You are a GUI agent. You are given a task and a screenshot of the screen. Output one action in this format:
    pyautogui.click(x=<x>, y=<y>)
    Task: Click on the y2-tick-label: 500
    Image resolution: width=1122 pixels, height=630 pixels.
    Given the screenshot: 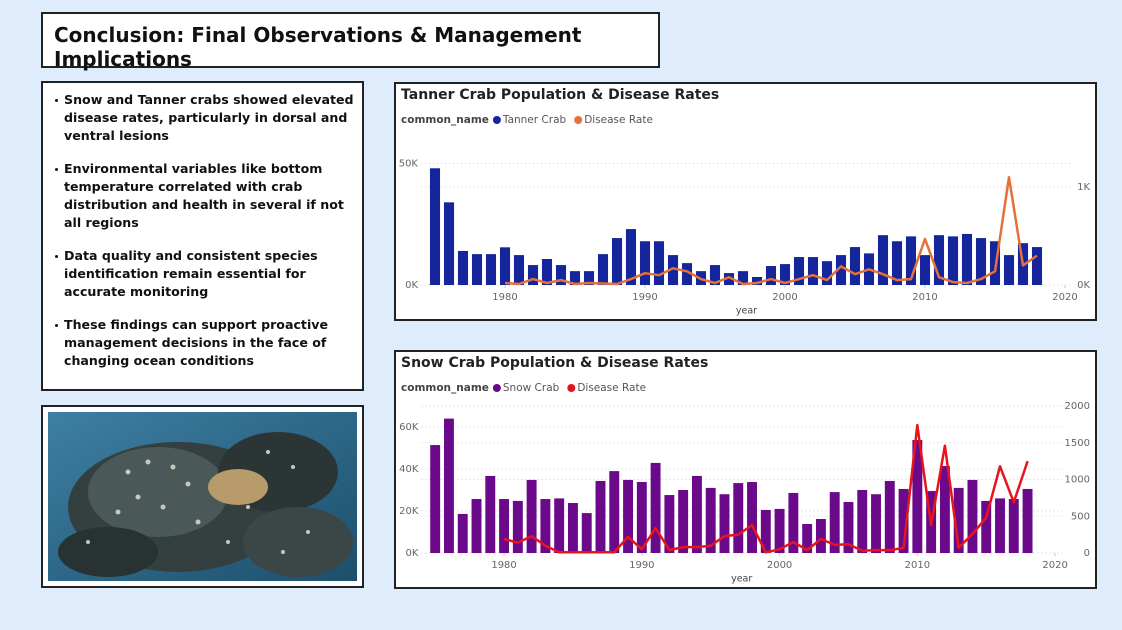 What is the action you would take?
    pyautogui.click(x=1080, y=516)
    